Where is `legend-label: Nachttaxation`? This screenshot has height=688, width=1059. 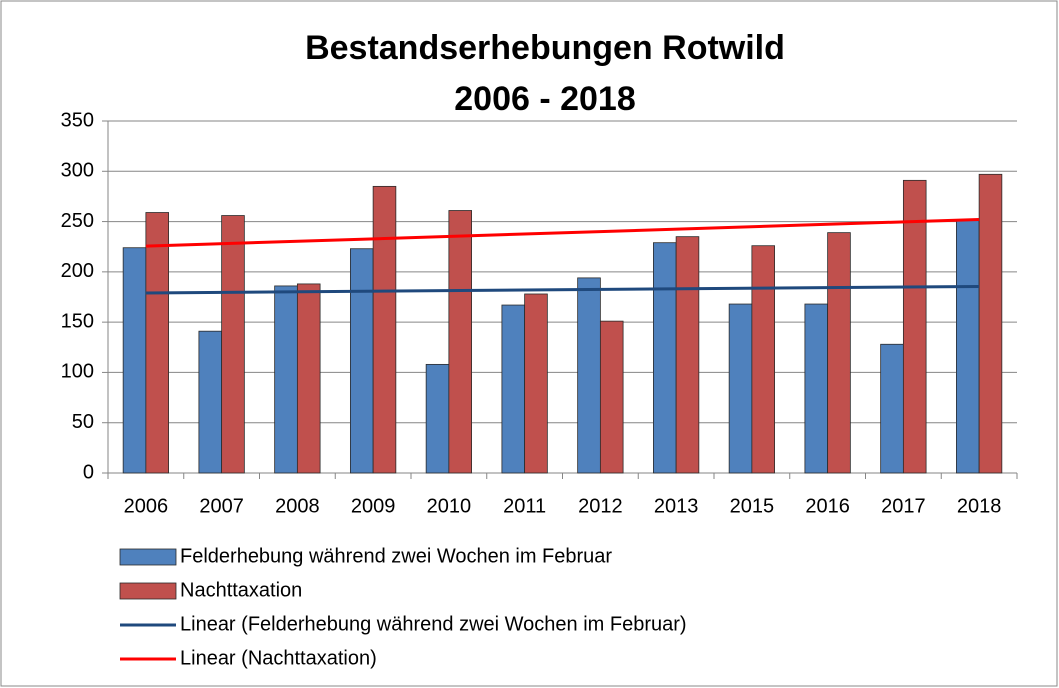 legend-label: Nachttaxation is located at coordinates (241, 590).